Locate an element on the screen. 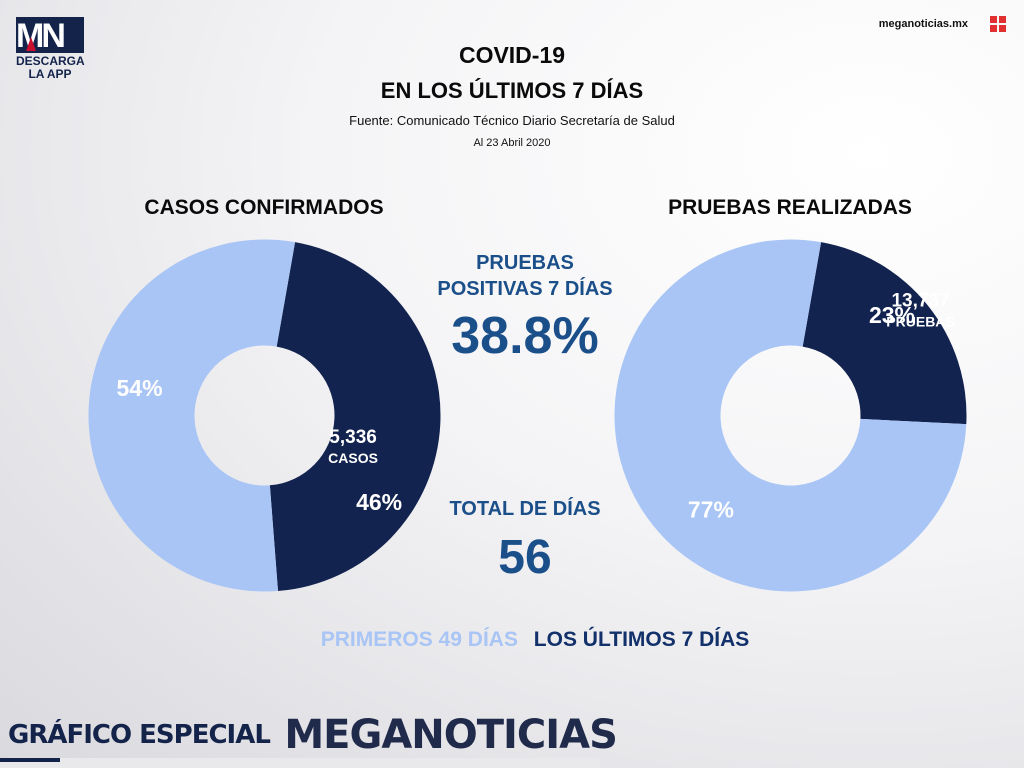 Image resolution: width=1024 pixels, height=768 pixels. total-days-label: TOTAL DE DÍAS is located at coordinates (525, 509).